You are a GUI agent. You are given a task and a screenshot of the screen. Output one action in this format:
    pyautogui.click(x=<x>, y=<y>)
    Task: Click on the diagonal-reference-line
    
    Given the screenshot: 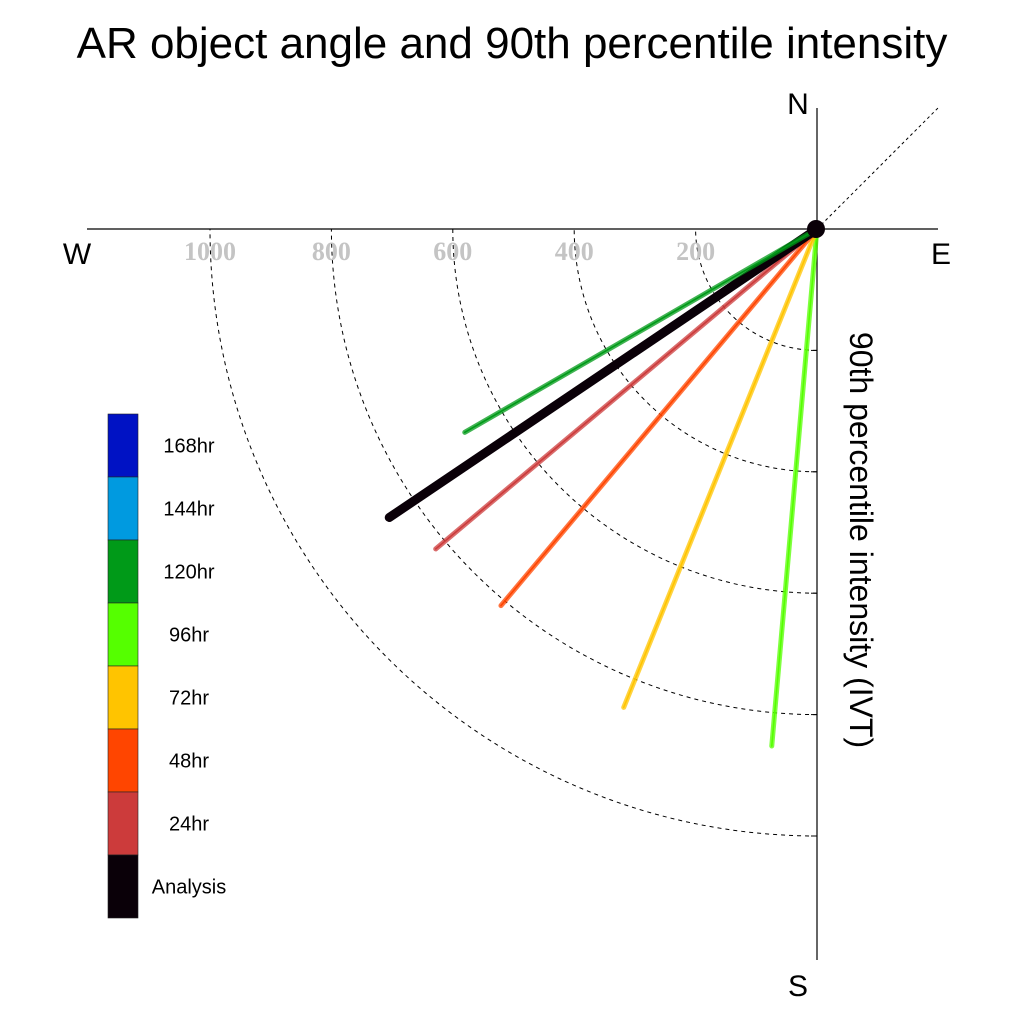 What is the action you would take?
    pyautogui.click(x=878, y=167)
    